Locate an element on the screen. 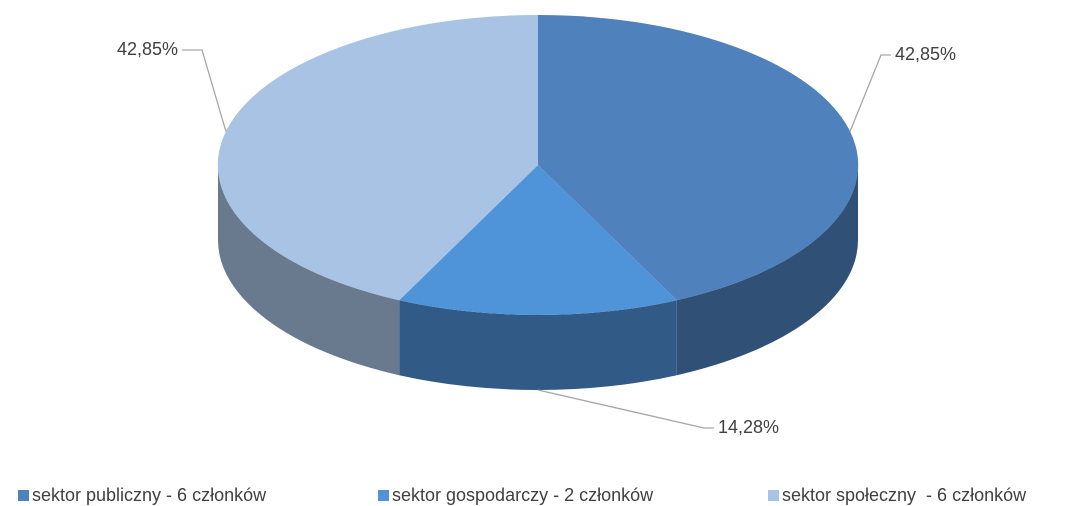  pie-slice is located at coordinates (538, 240).